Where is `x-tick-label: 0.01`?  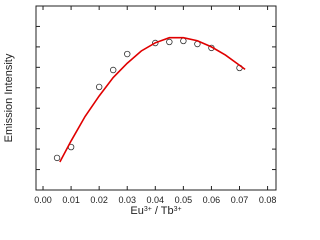
x-tick-label: 0.01 is located at coordinates (71, 200).